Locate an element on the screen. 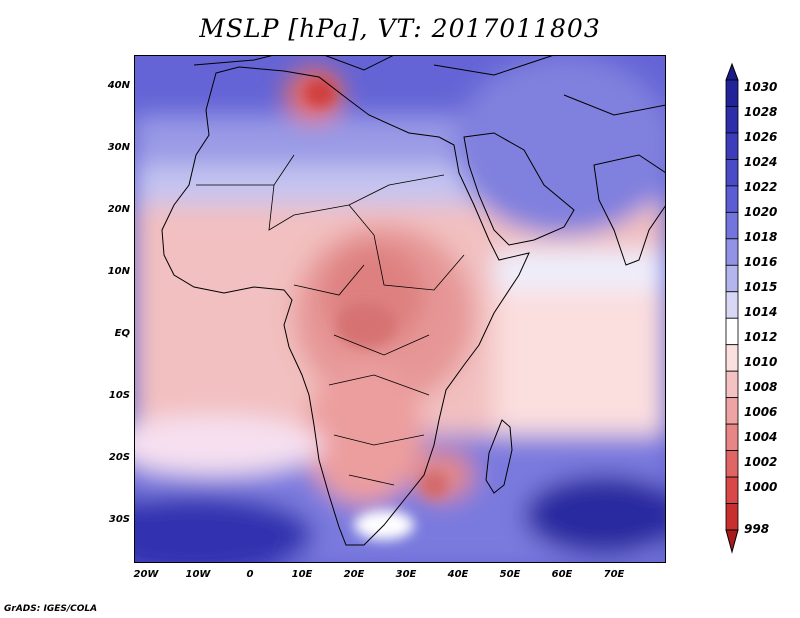 This screenshot has width=800, height=618. colorbar-label: 1018 is located at coordinates (761, 237).